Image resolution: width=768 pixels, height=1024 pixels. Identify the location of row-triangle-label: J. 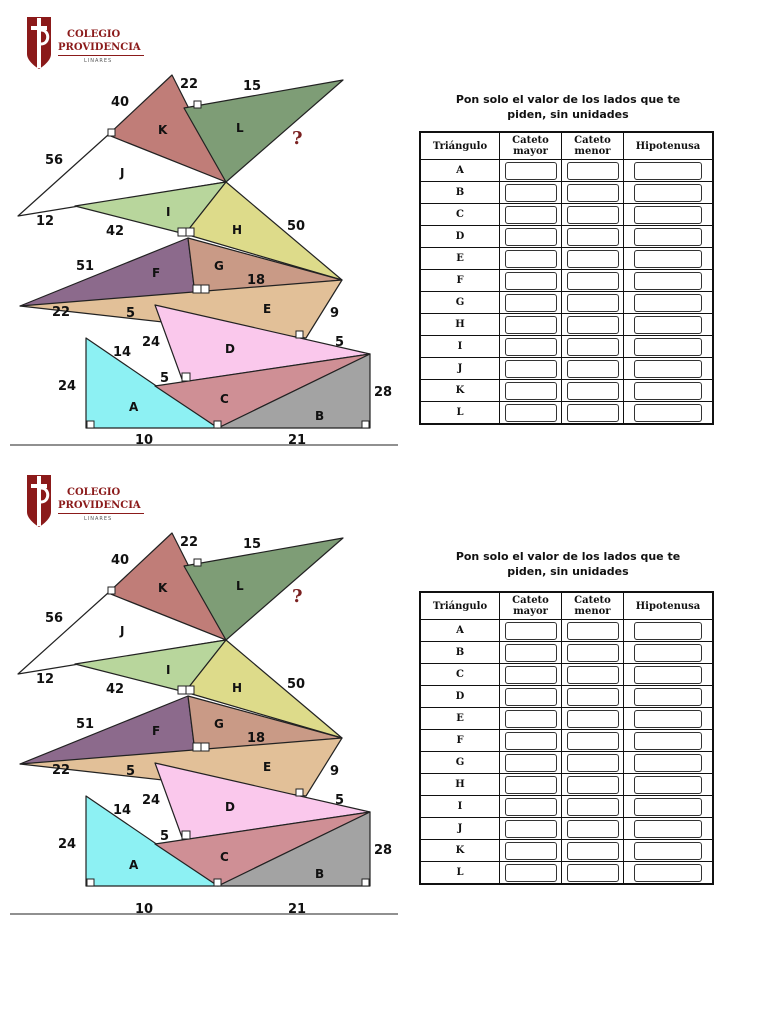
(459, 368).